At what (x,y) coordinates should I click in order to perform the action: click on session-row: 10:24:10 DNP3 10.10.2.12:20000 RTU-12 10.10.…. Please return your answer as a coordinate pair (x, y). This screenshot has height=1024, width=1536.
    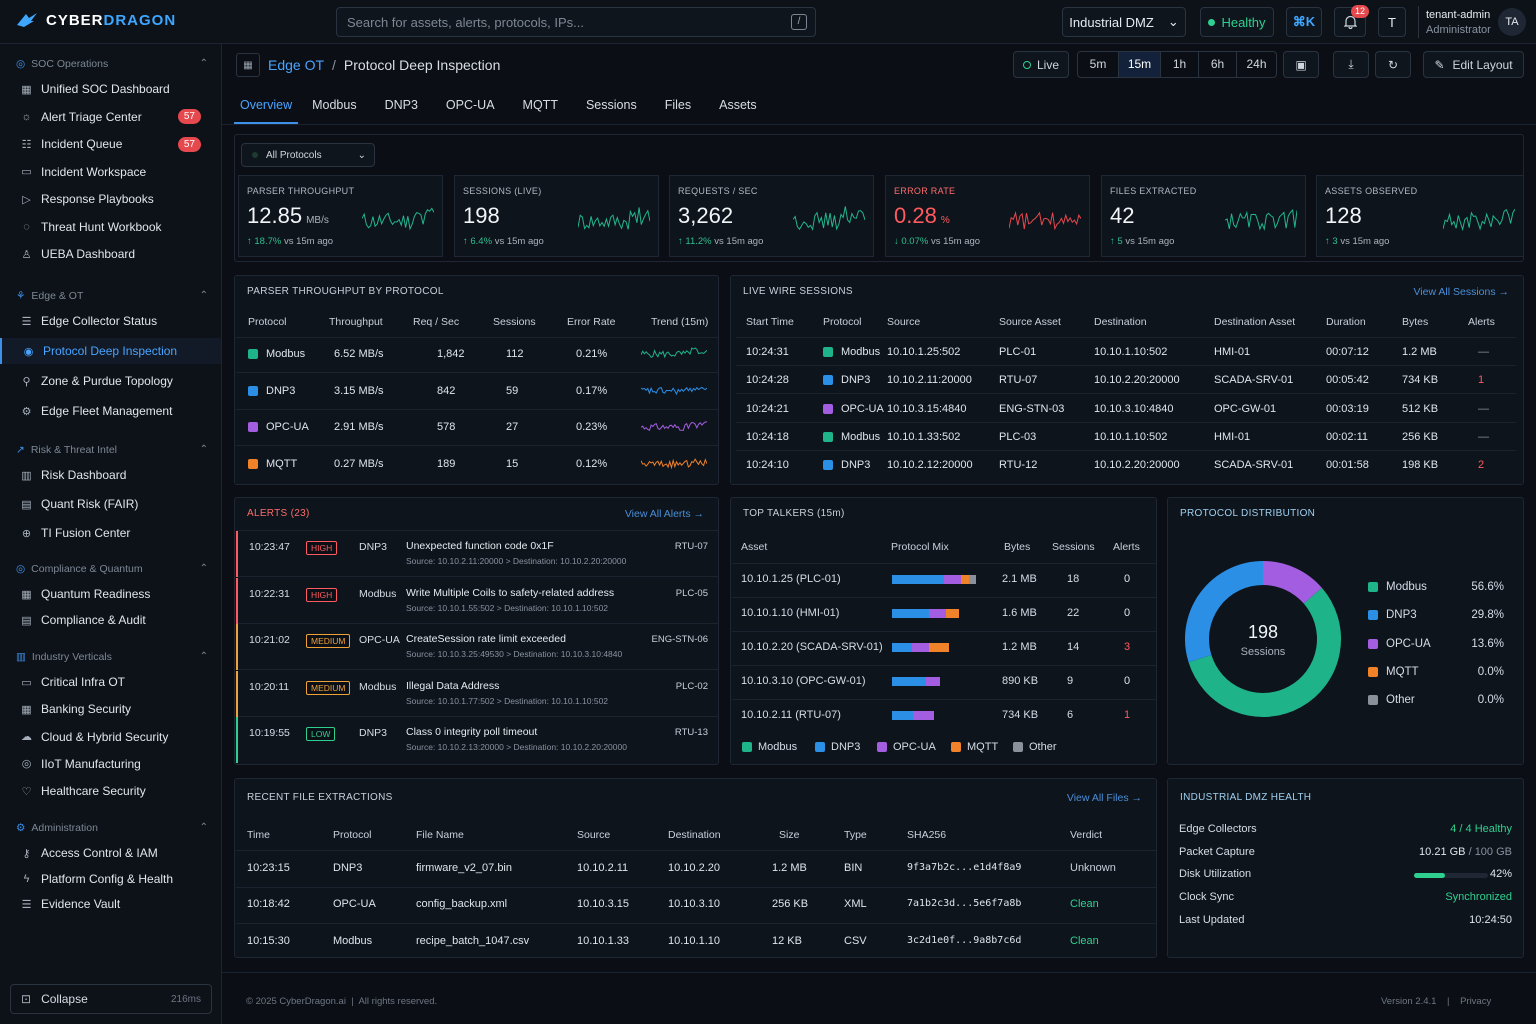
    Looking at the image, I should click on (1126, 465).